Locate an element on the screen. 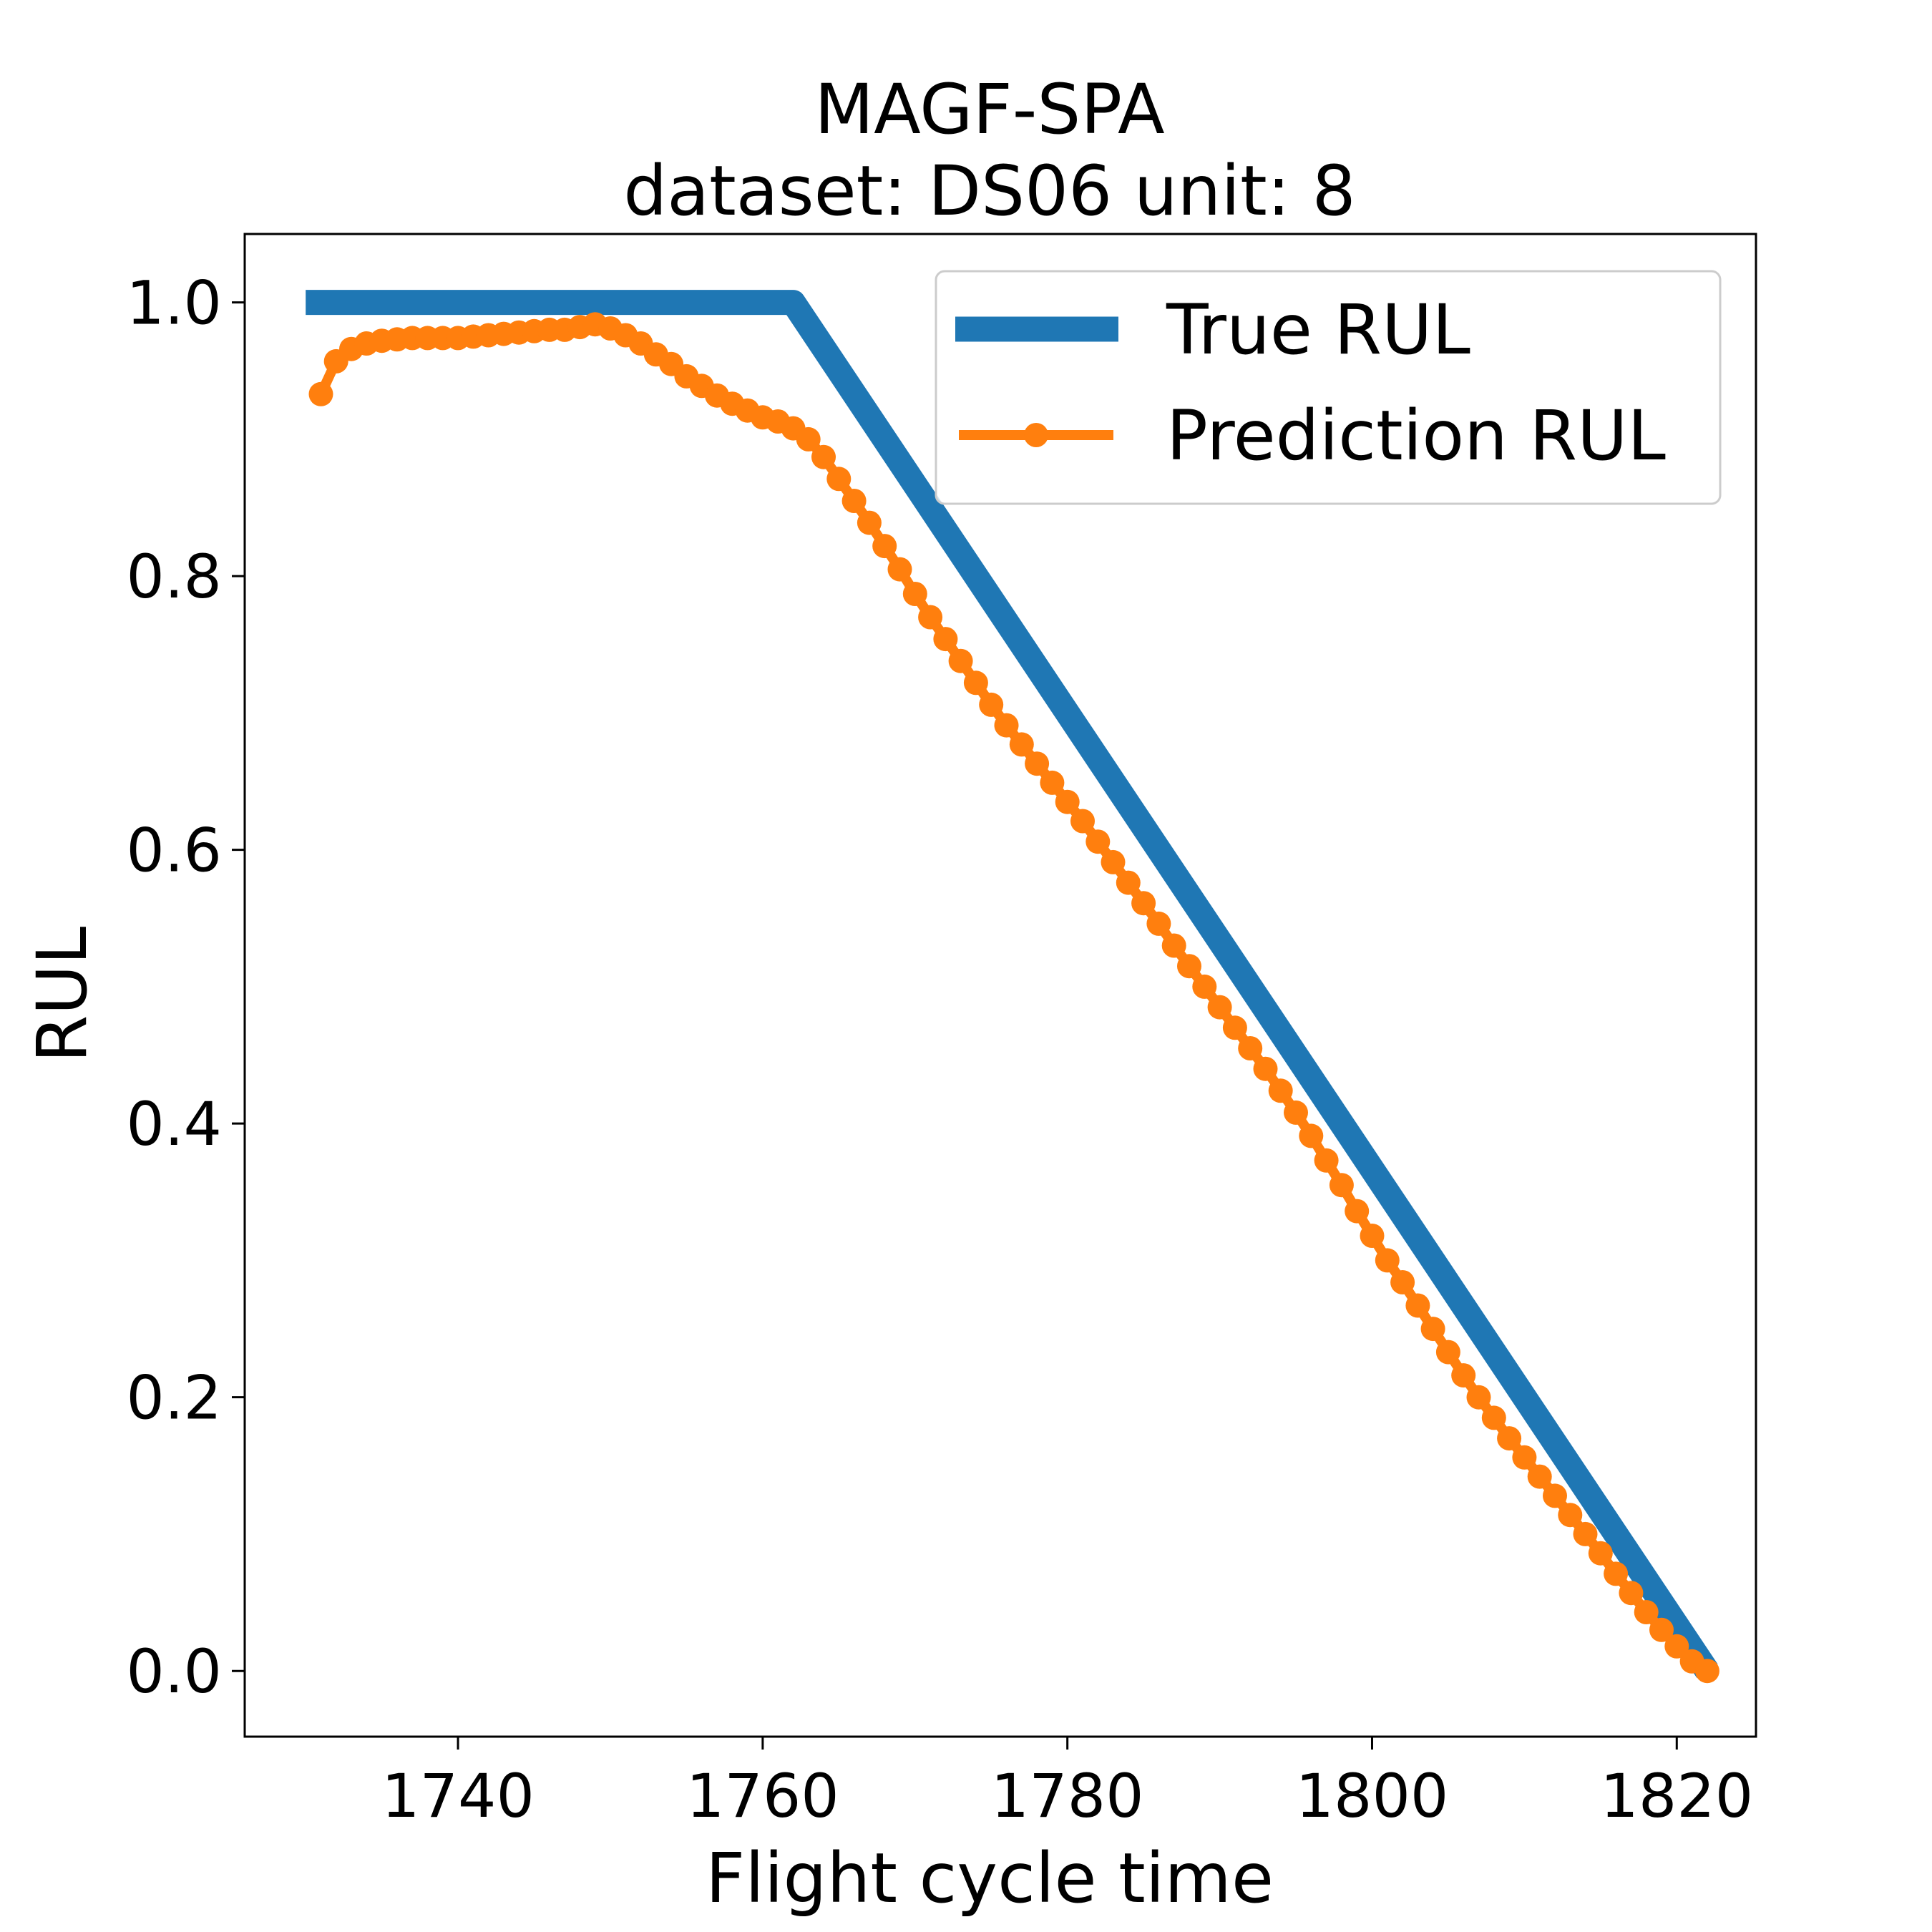  y-tick-label: 0.6 is located at coordinates (174, 851).